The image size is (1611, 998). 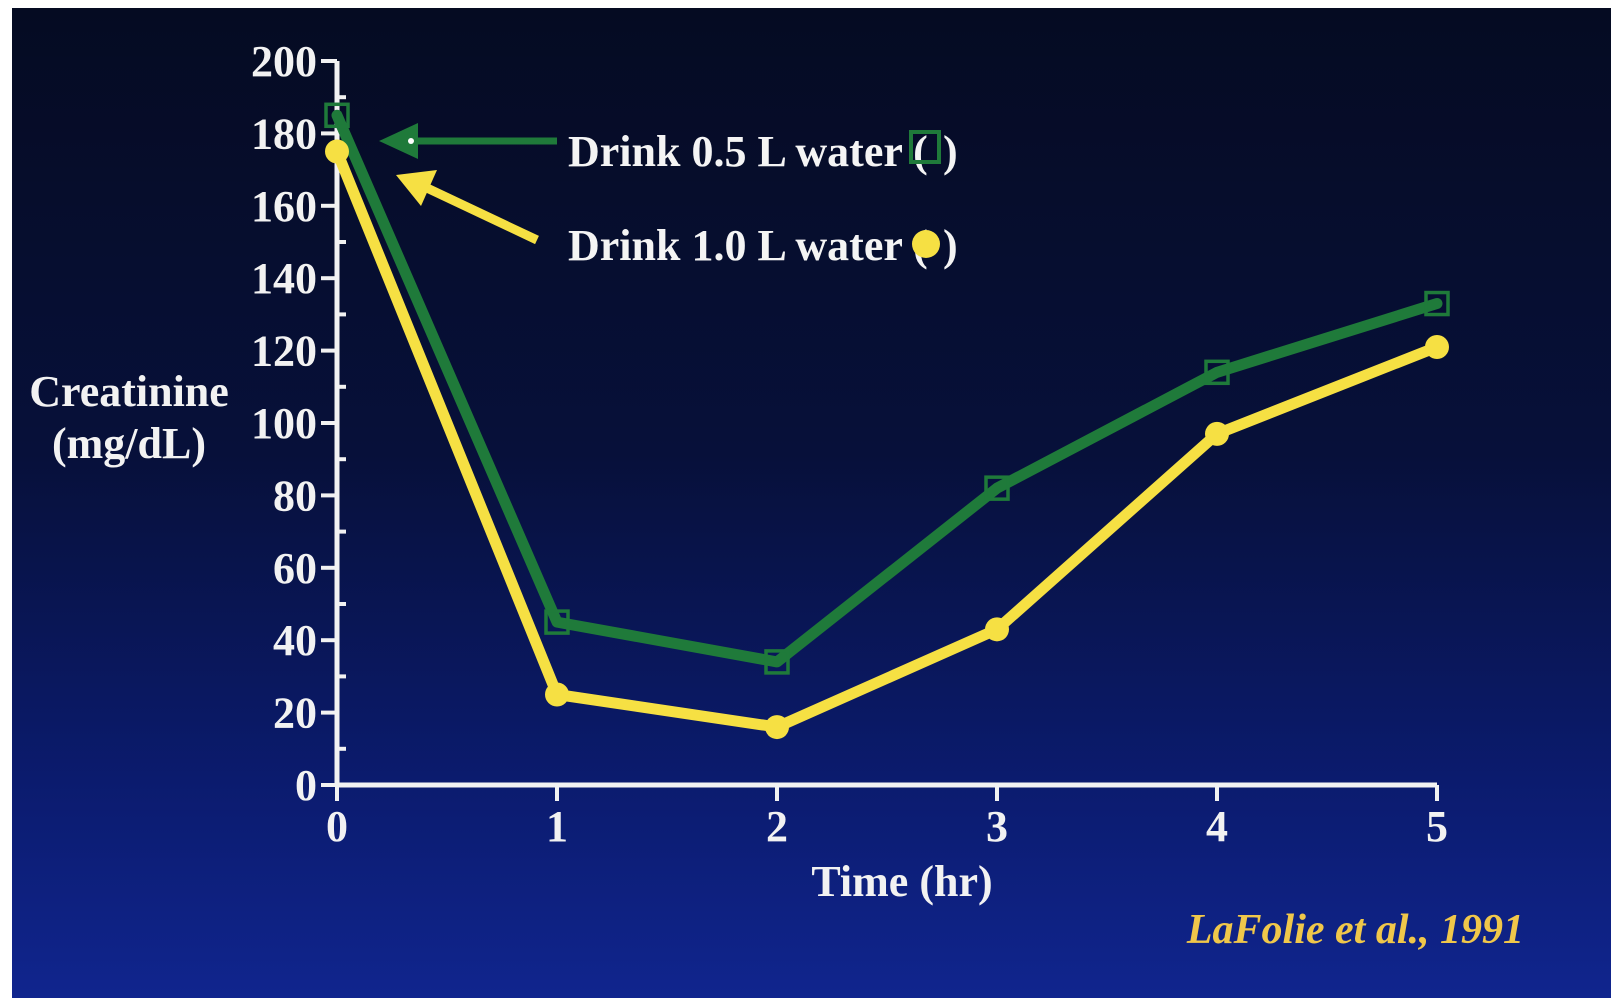 What do you see at coordinates (306, 785) in the screenshot?
I see `y-tick-label: 0` at bounding box center [306, 785].